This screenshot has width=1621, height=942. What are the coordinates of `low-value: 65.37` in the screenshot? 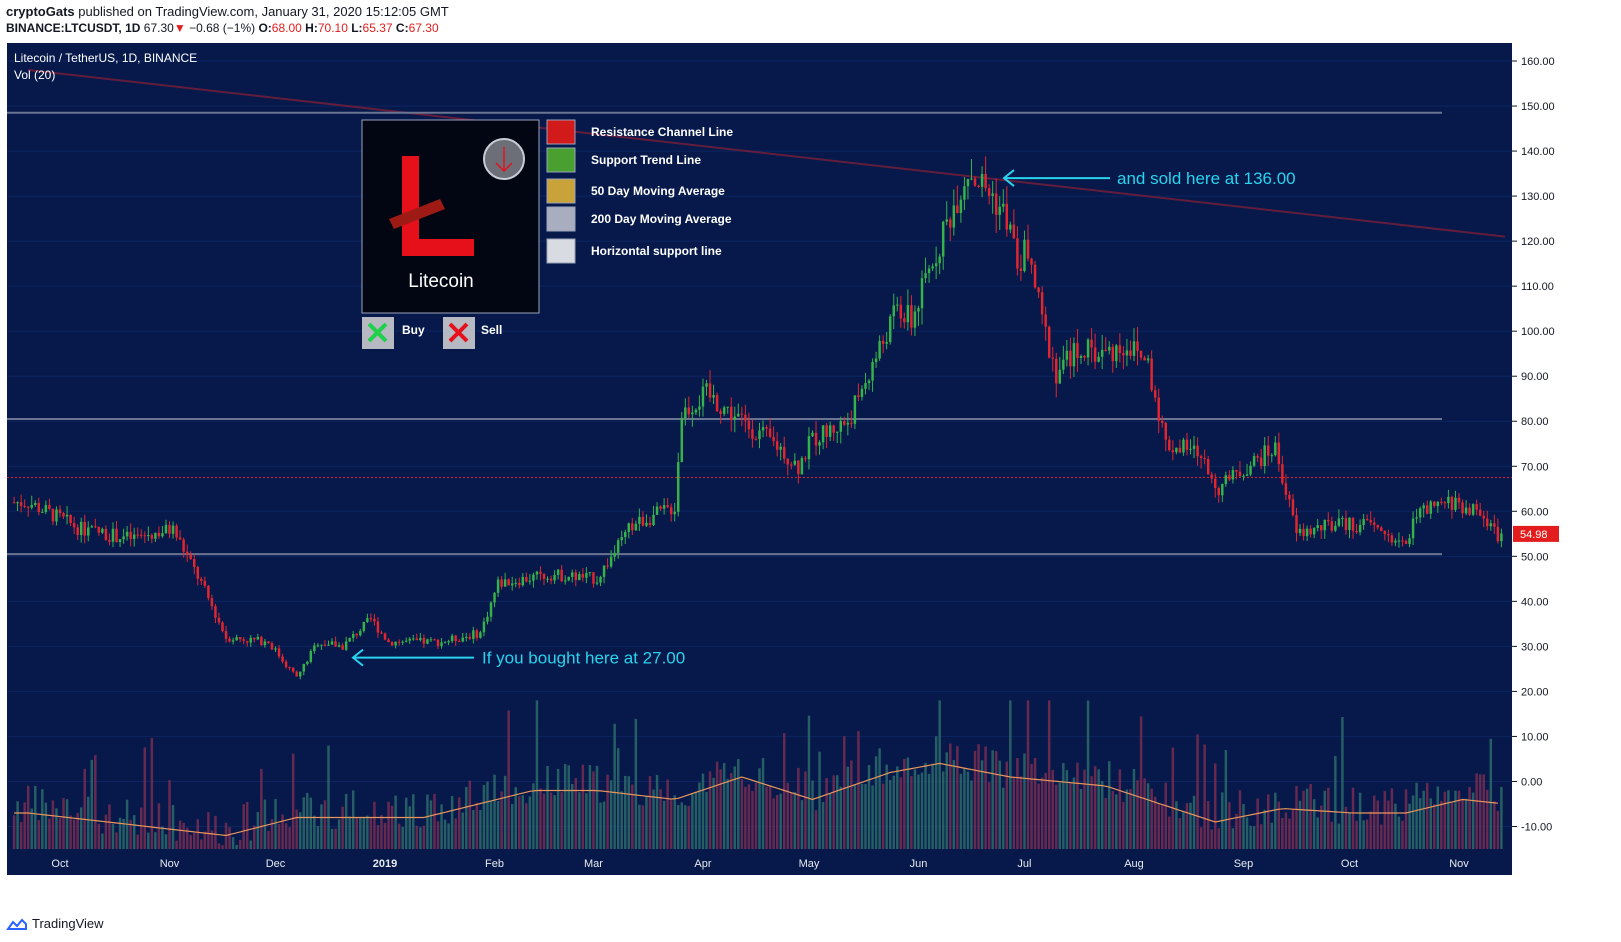 It's located at (377, 28).